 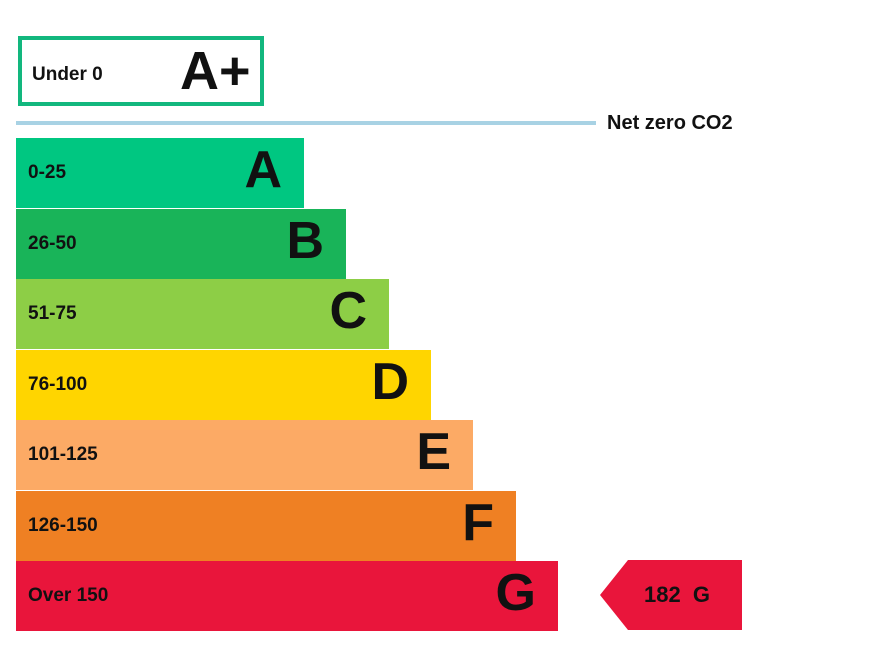 I want to click on band-letter: E, so click(x=433, y=452).